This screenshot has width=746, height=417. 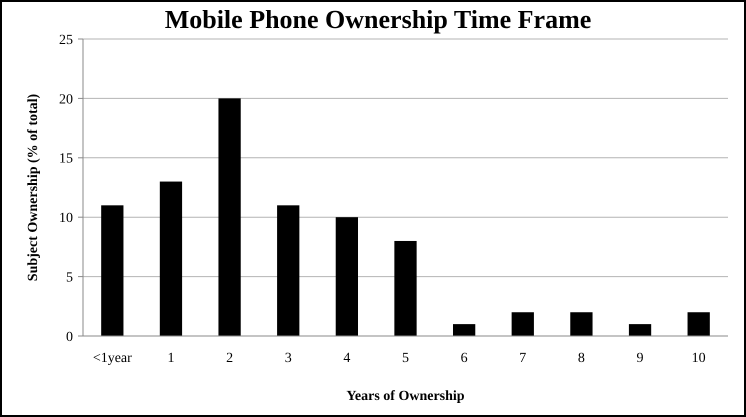 I want to click on x-tick-label: 5, so click(x=405, y=358).